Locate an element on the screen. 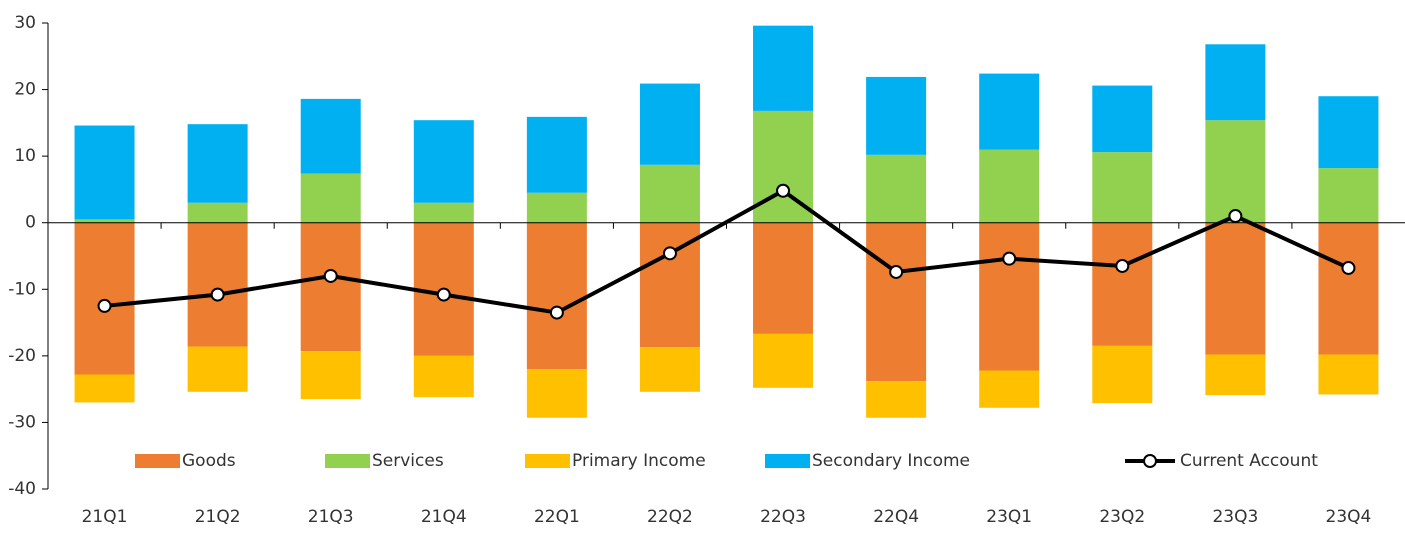 This screenshot has width=1405, height=533. legend-label: Secondary Income is located at coordinates (891, 461).